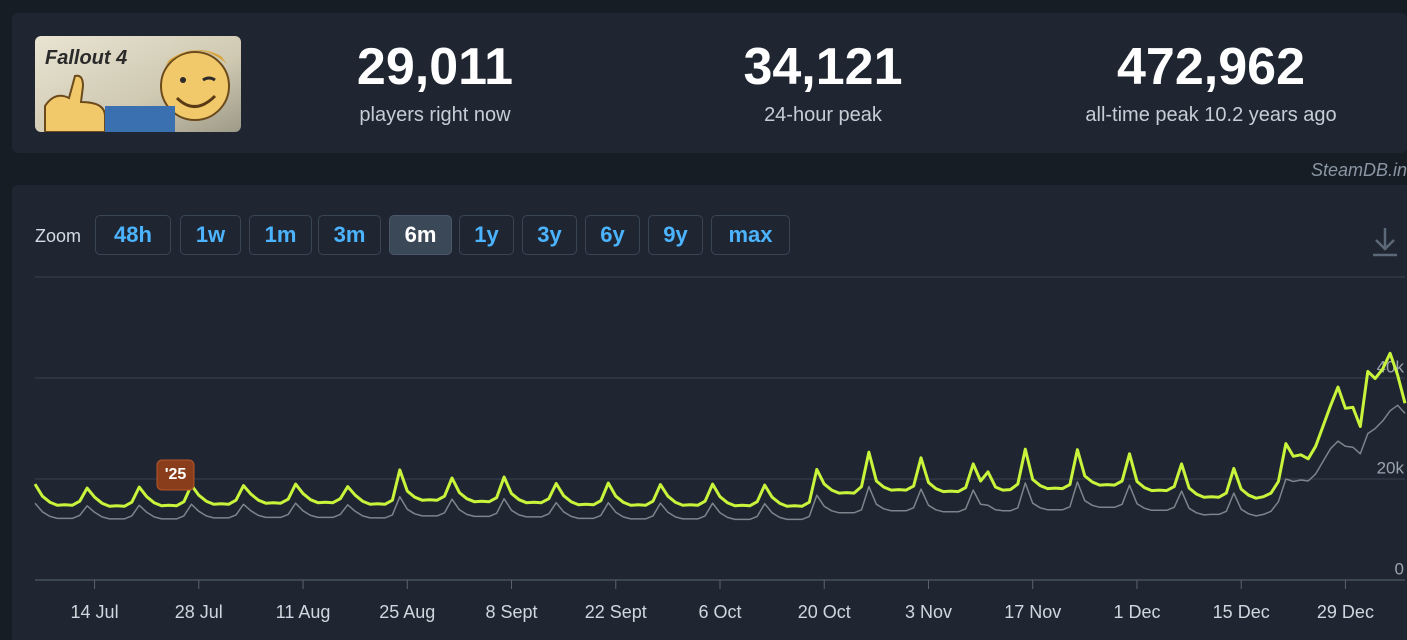 The height and width of the screenshot is (640, 1407). I want to click on x-tick-label: 15 Dec, so click(1241, 612).